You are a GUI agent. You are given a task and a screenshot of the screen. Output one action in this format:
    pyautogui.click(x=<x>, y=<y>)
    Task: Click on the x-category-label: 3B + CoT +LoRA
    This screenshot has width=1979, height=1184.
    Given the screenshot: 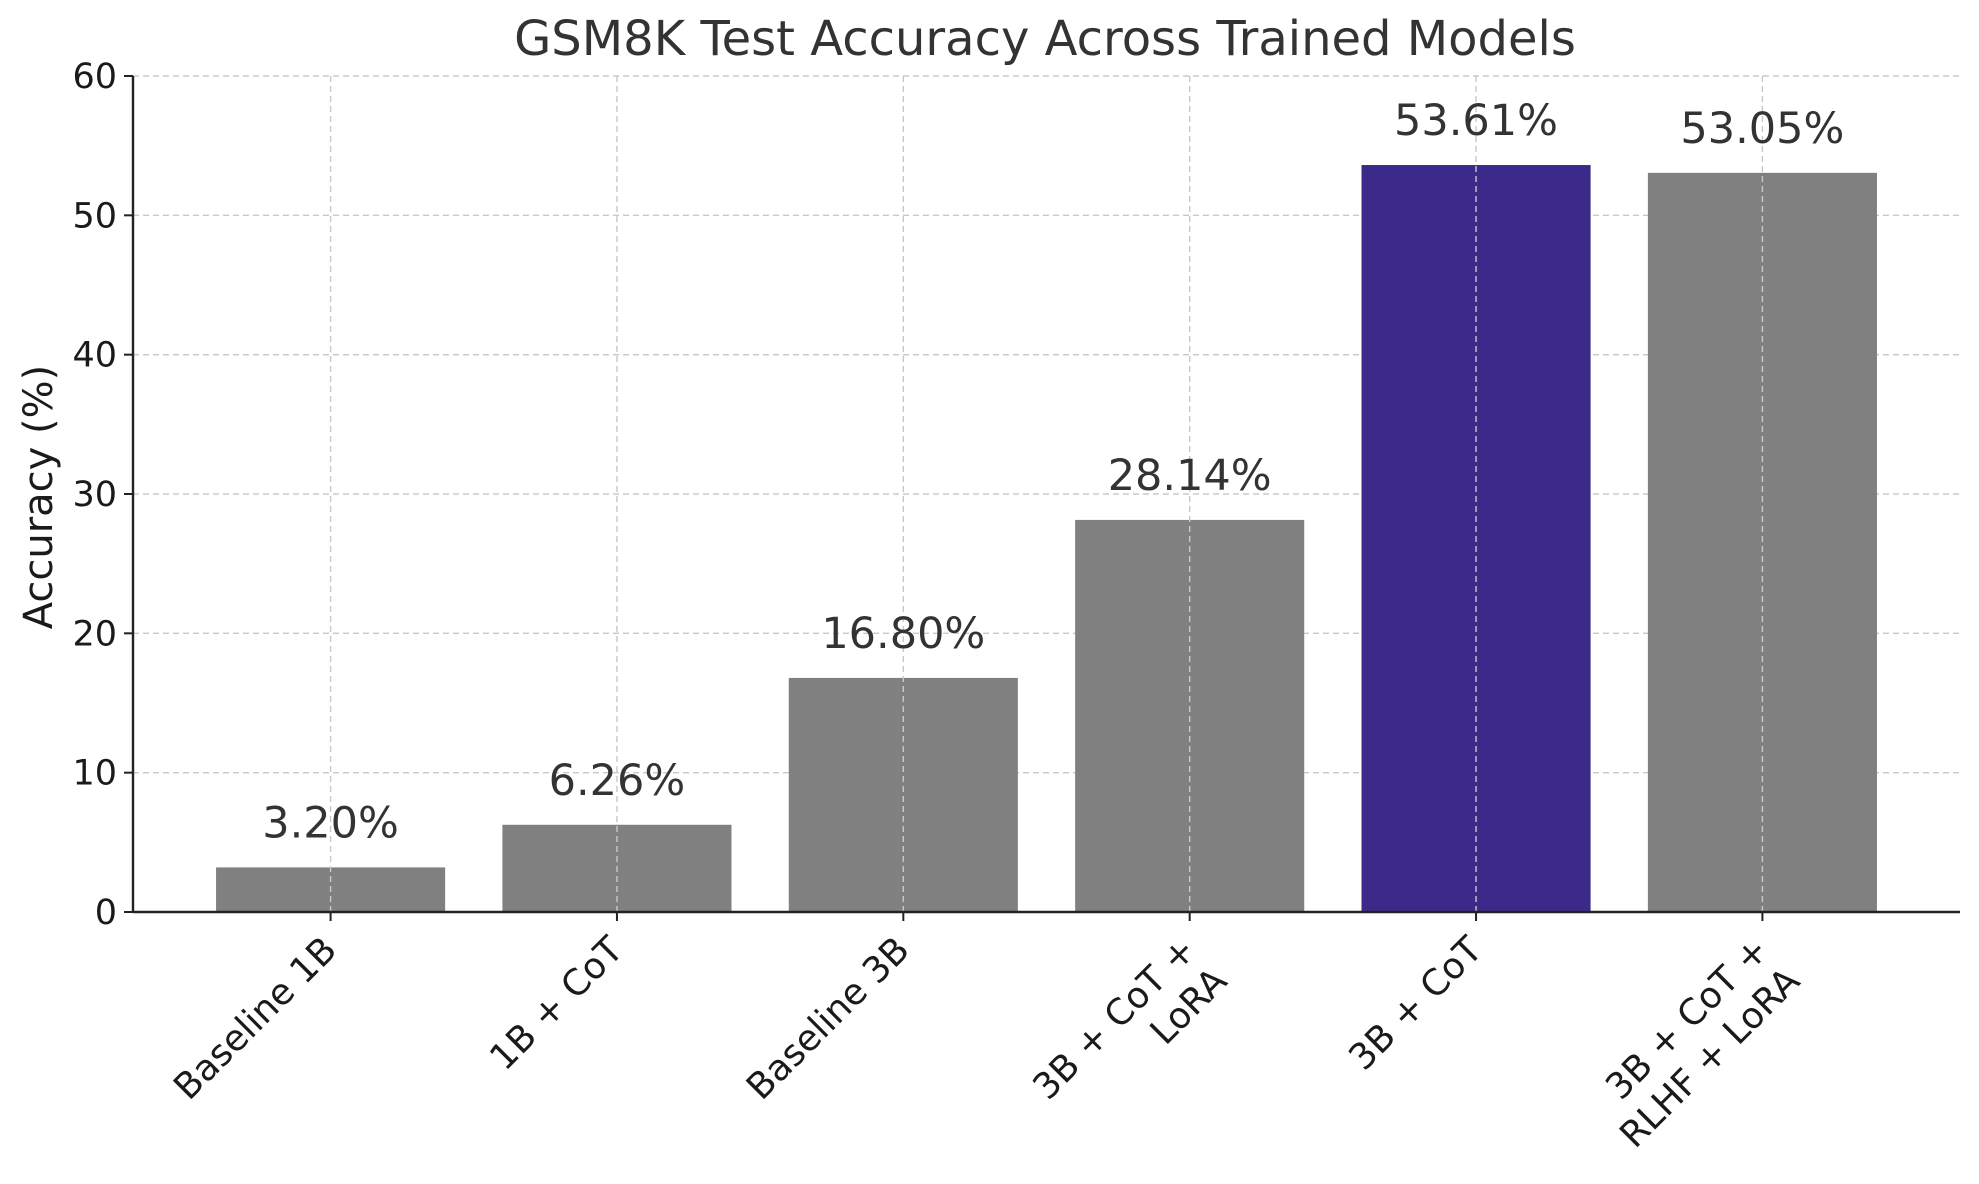 What is the action you would take?
    pyautogui.click(x=1131, y=1018)
    